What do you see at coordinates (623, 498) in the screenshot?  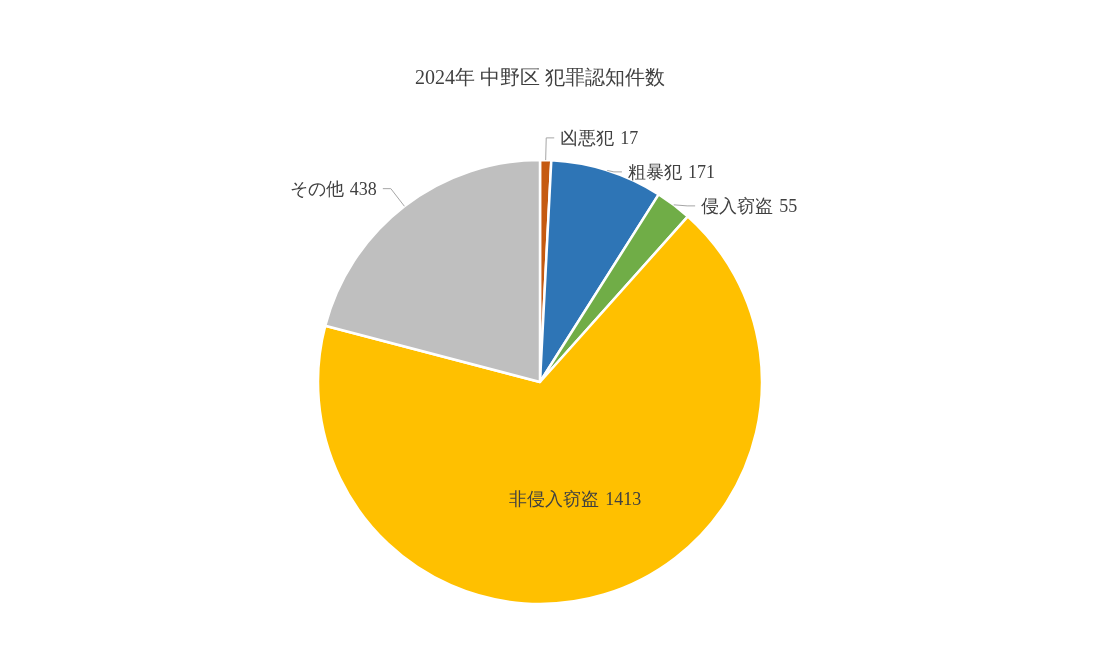 I see `data-label: 1413` at bounding box center [623, 498].